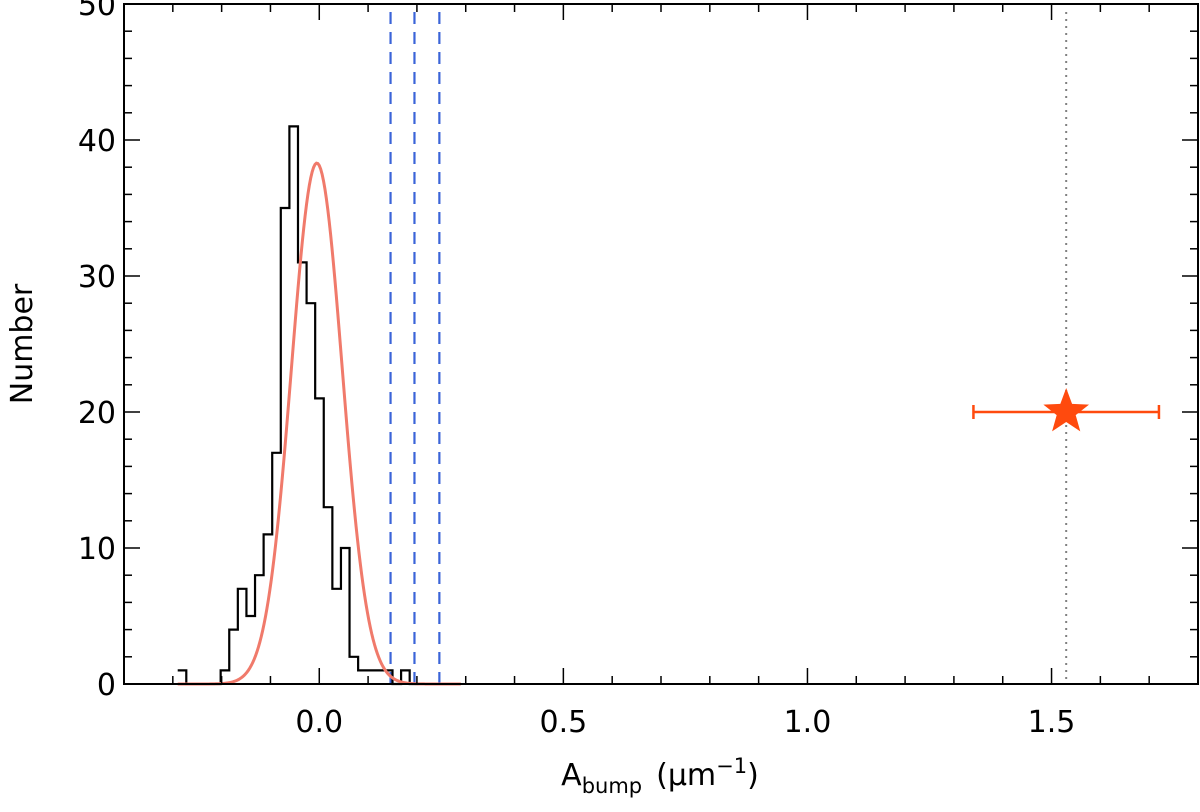  Describe the element at coordinates (753, 775) in the screenshot. I see `x-axis-title-unit-close: )` at that location.